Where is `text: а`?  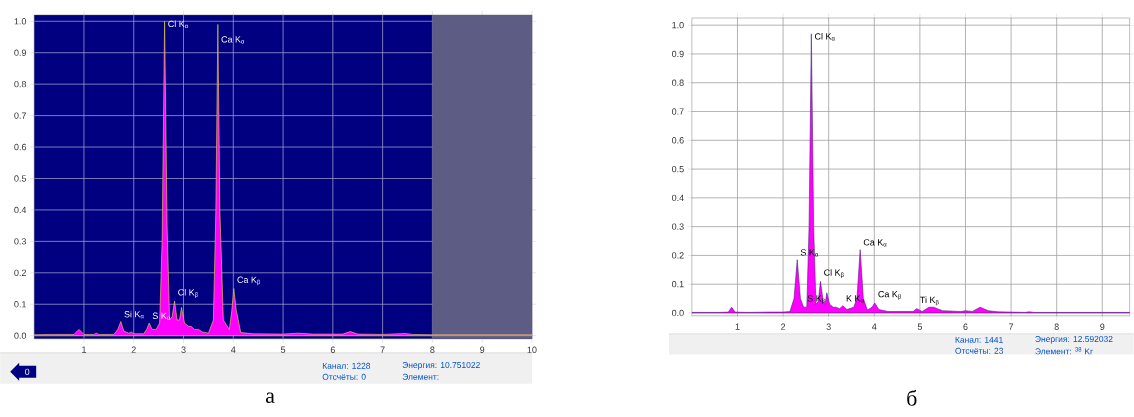 text: а is located at coordinates (270, 398).